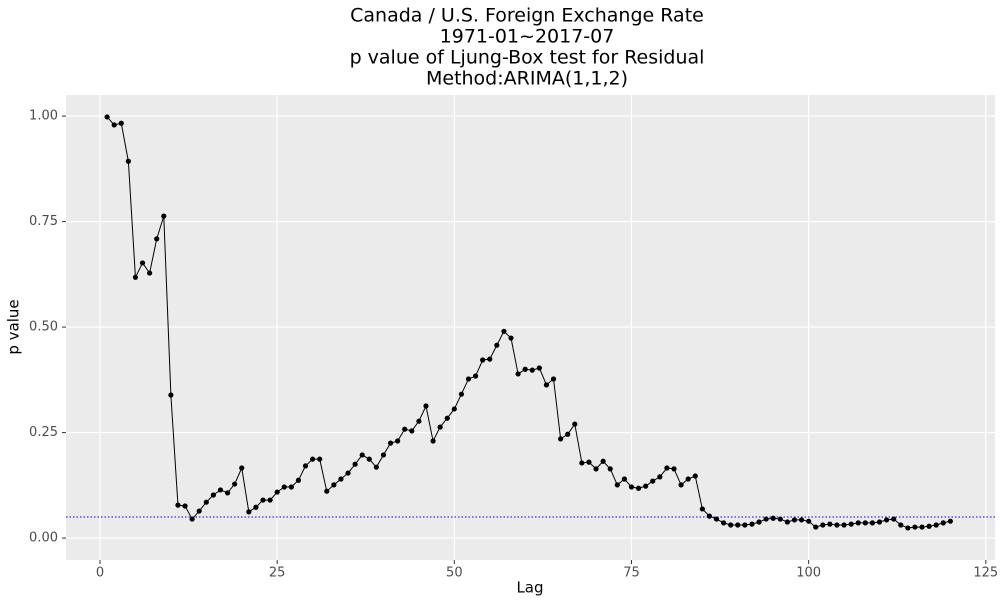 The width and height of the screenshot is (1000, 600). What do you see at coordinates (808, 573) in the screenshot?
I see `x-tick-label: 100` at bounding box center [808, 573].